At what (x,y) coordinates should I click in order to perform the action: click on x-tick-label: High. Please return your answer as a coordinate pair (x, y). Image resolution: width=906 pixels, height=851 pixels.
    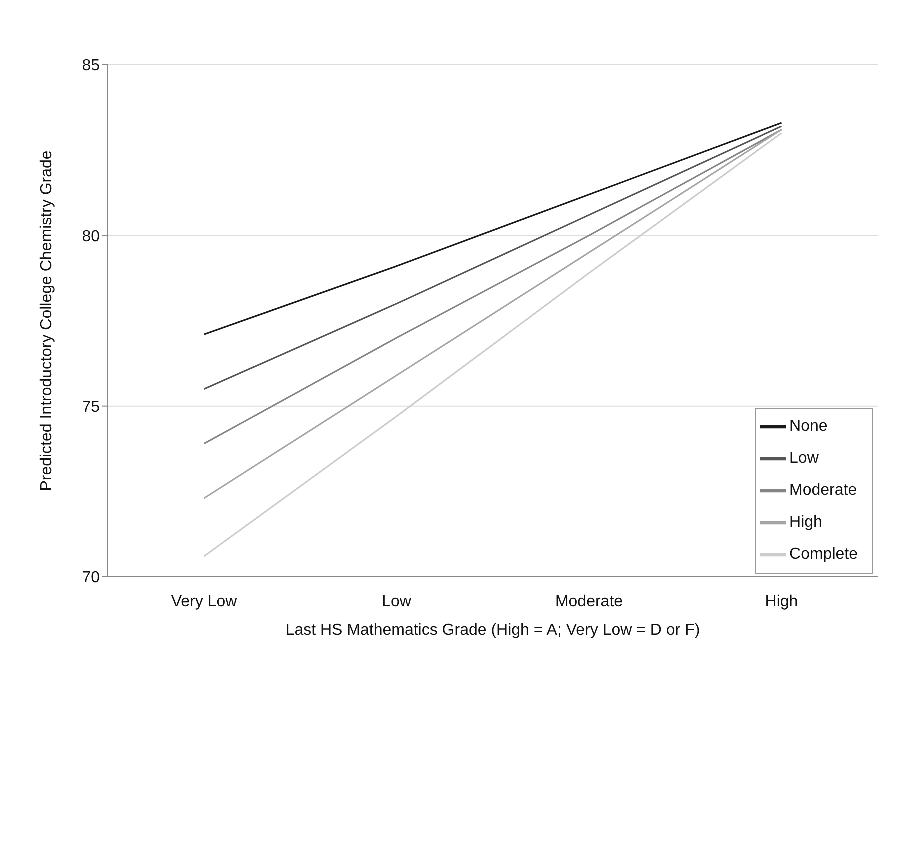
    Looking at the image, I should click on (781, 601).